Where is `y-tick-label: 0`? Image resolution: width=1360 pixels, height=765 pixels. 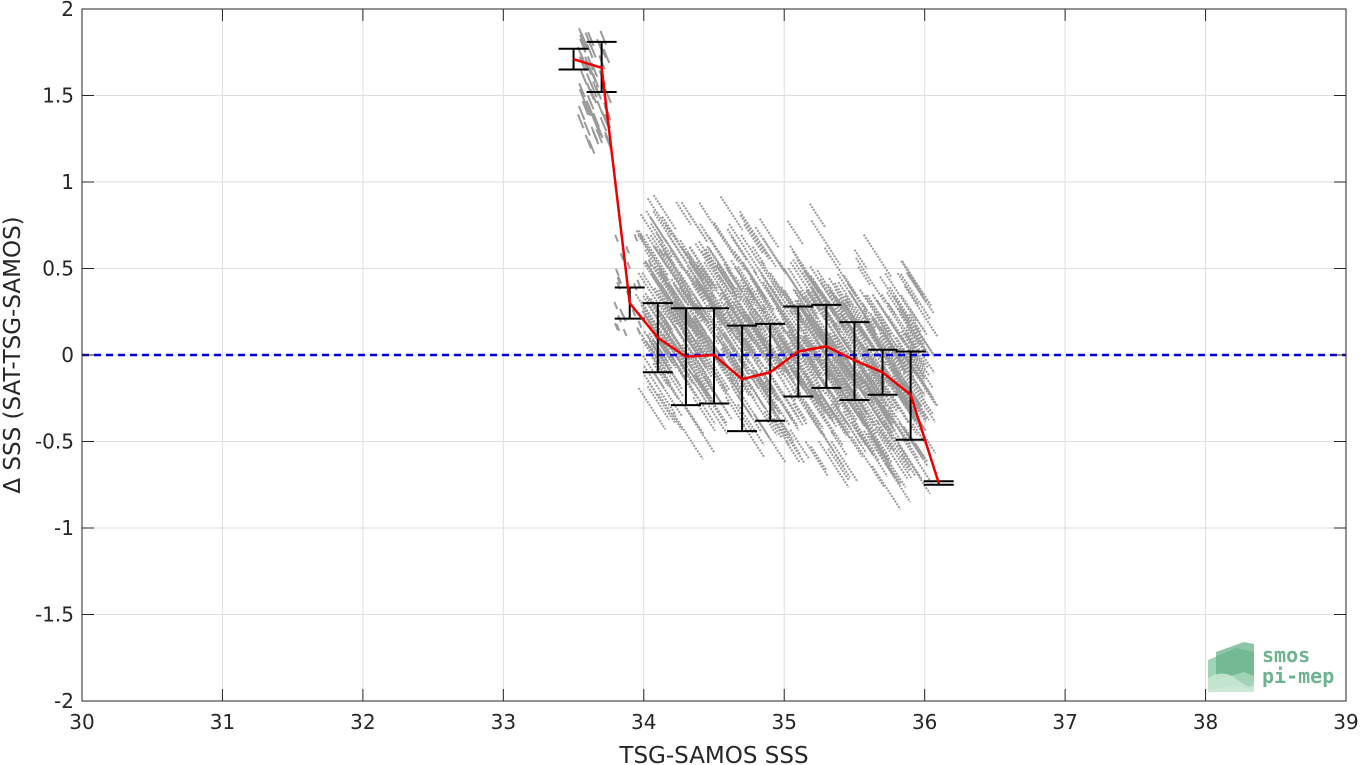
y-tick-label: 0 is located at coordinates (67, 355).